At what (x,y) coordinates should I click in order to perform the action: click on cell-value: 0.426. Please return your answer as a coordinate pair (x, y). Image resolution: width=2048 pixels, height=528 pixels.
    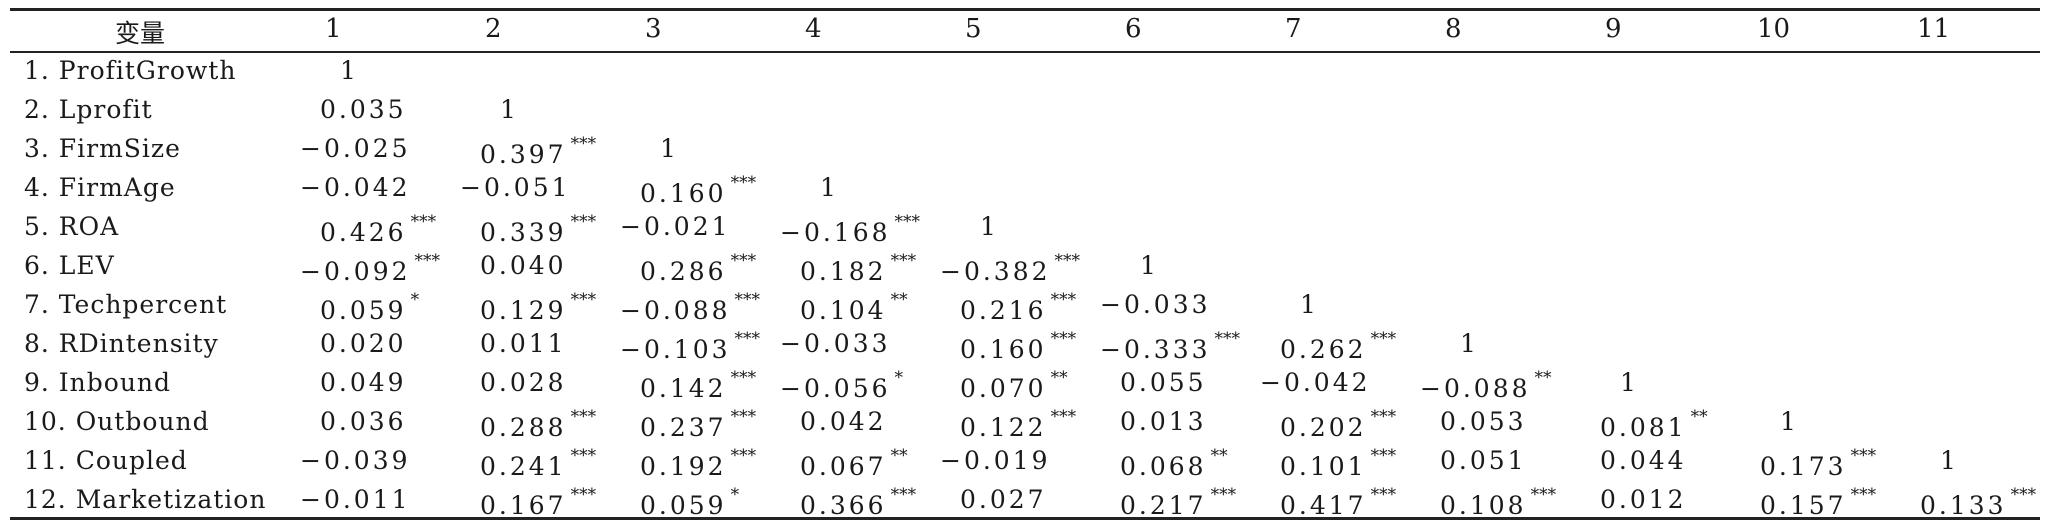
    Looking at the image, I should click on (363, 232).